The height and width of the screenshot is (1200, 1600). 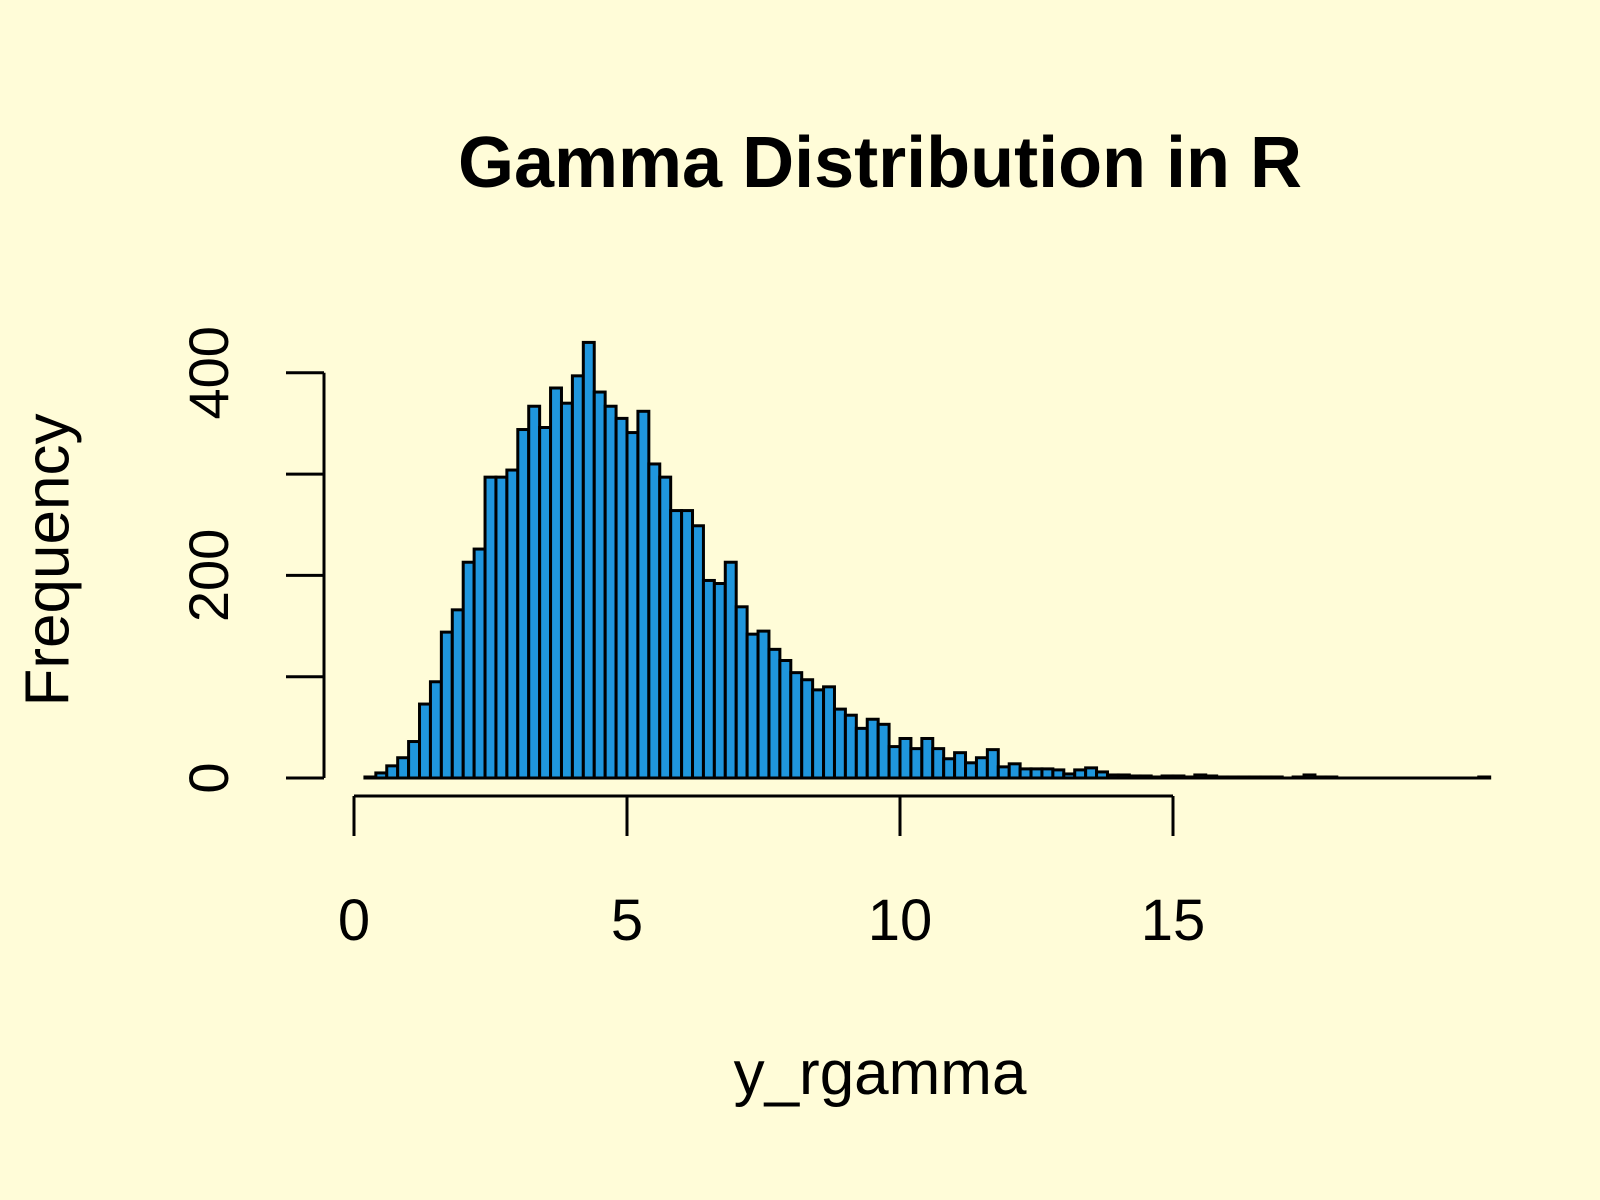 I want to click on y-tick-label: 200, so click(x=208, y=575).